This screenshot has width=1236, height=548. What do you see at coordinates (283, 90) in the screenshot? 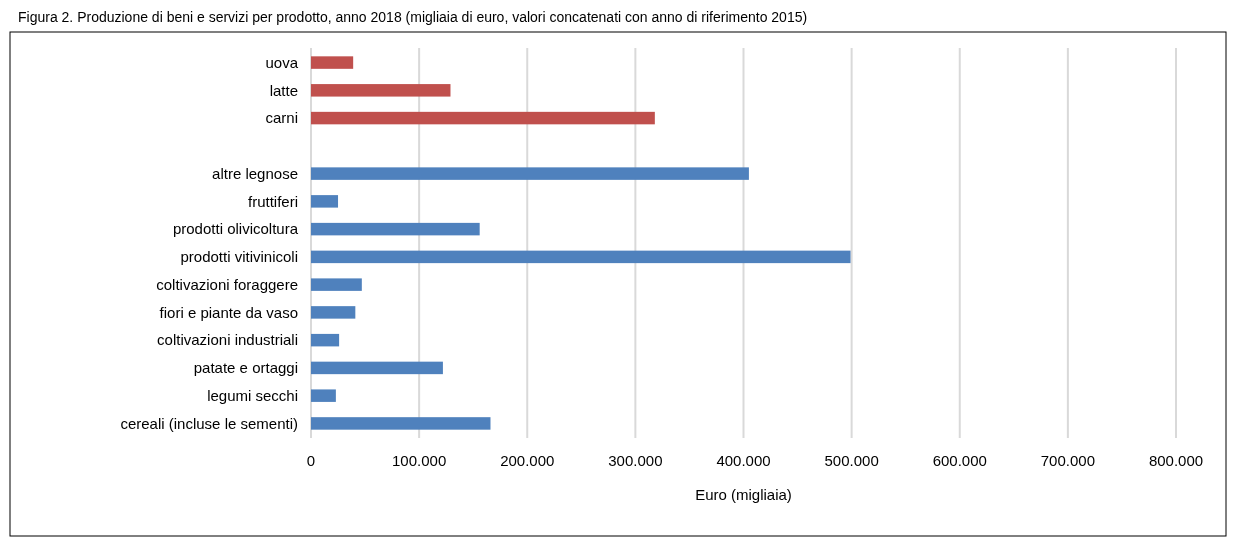
I see `y-tick-label: latte` at bounding box center [283, 90].